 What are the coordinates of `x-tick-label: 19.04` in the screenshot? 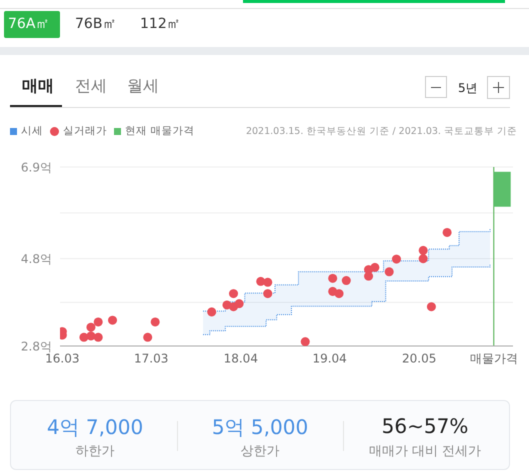 It's located at (329, 359).